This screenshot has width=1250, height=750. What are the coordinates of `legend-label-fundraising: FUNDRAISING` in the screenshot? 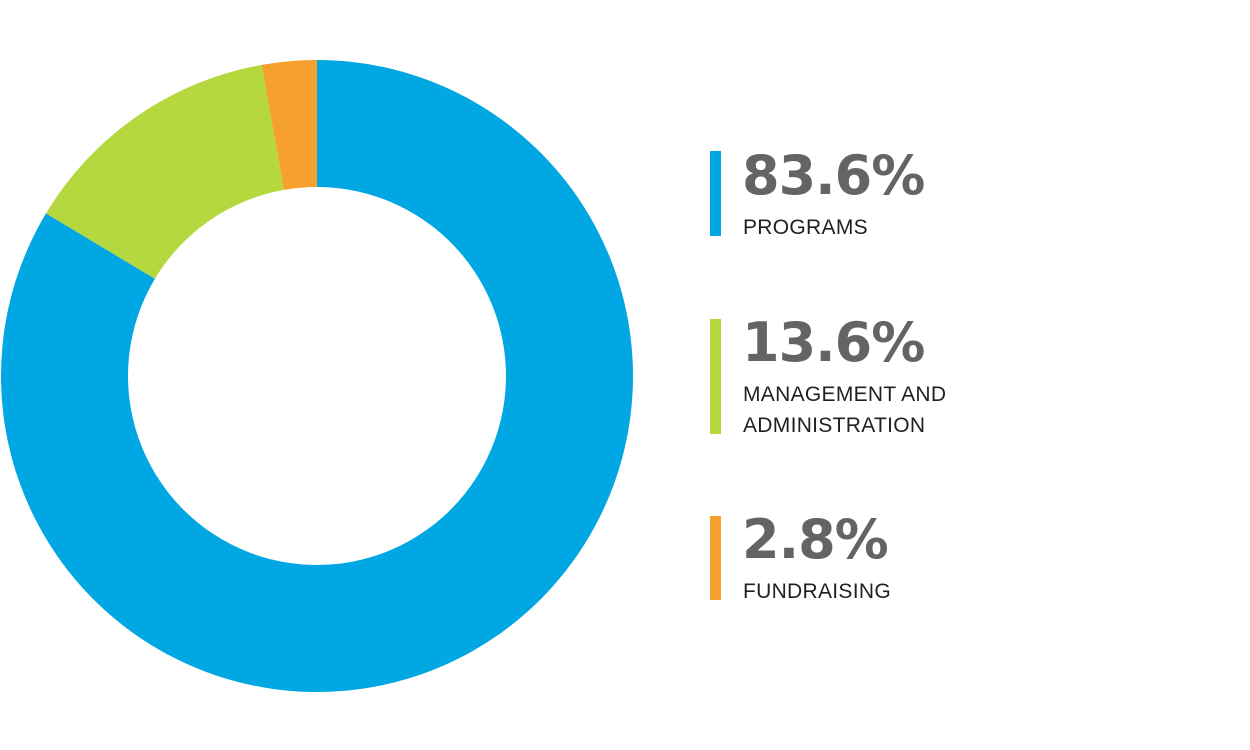 It's located at (817, 591).